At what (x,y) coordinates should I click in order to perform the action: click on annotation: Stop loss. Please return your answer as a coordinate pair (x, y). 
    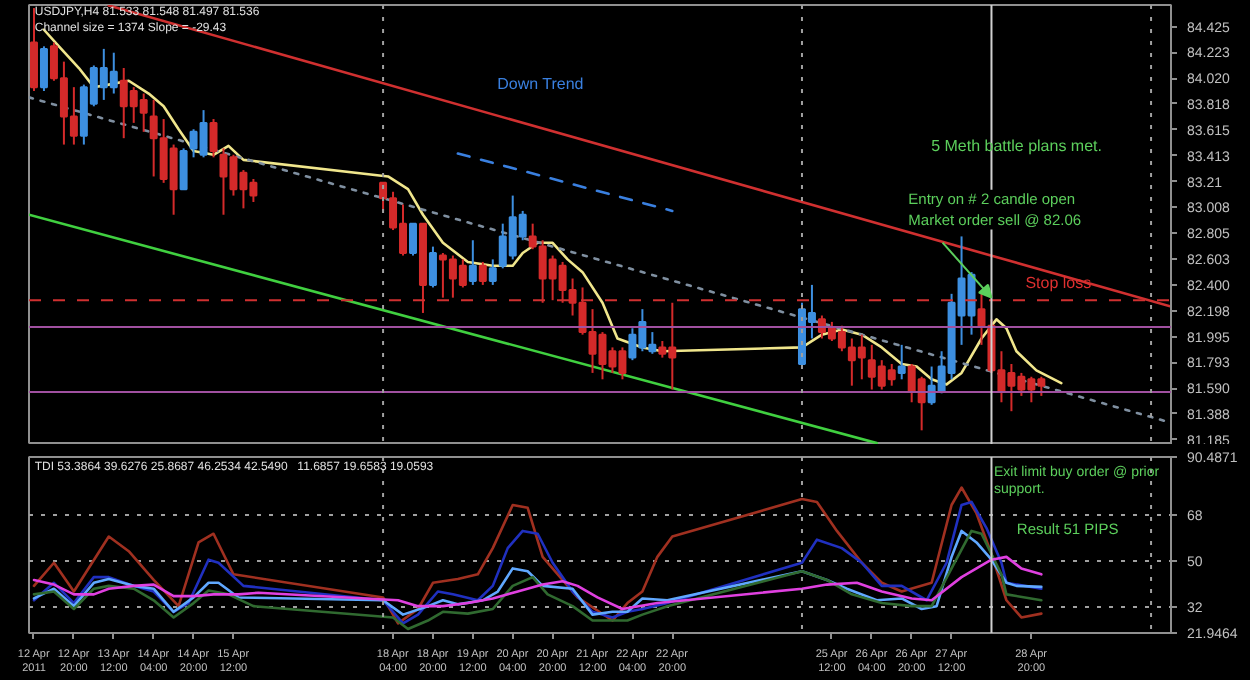
    Looking at the image, I should click on (1058, 283).